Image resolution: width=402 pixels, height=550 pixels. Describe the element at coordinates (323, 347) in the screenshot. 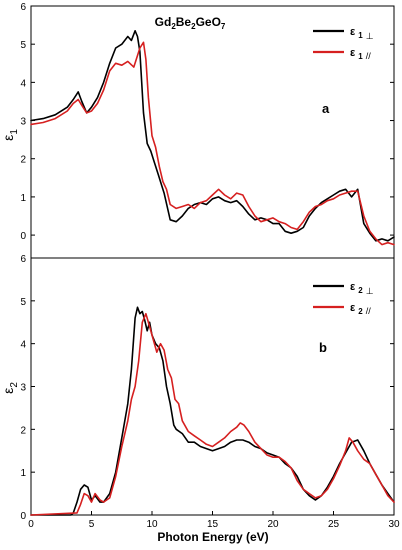

I see `panel-b-label: b` at that location.